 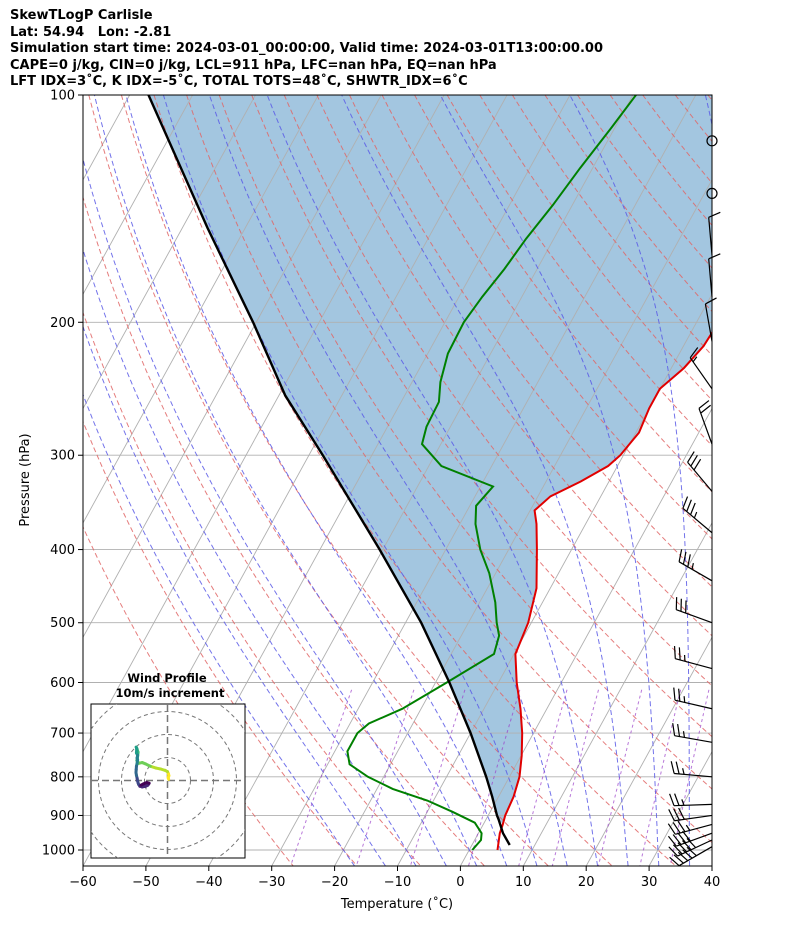 What do you see at coordinates (649, 882) in the screenshot?
I see `x-tick-label: 30` at bounding box center [649, 882].